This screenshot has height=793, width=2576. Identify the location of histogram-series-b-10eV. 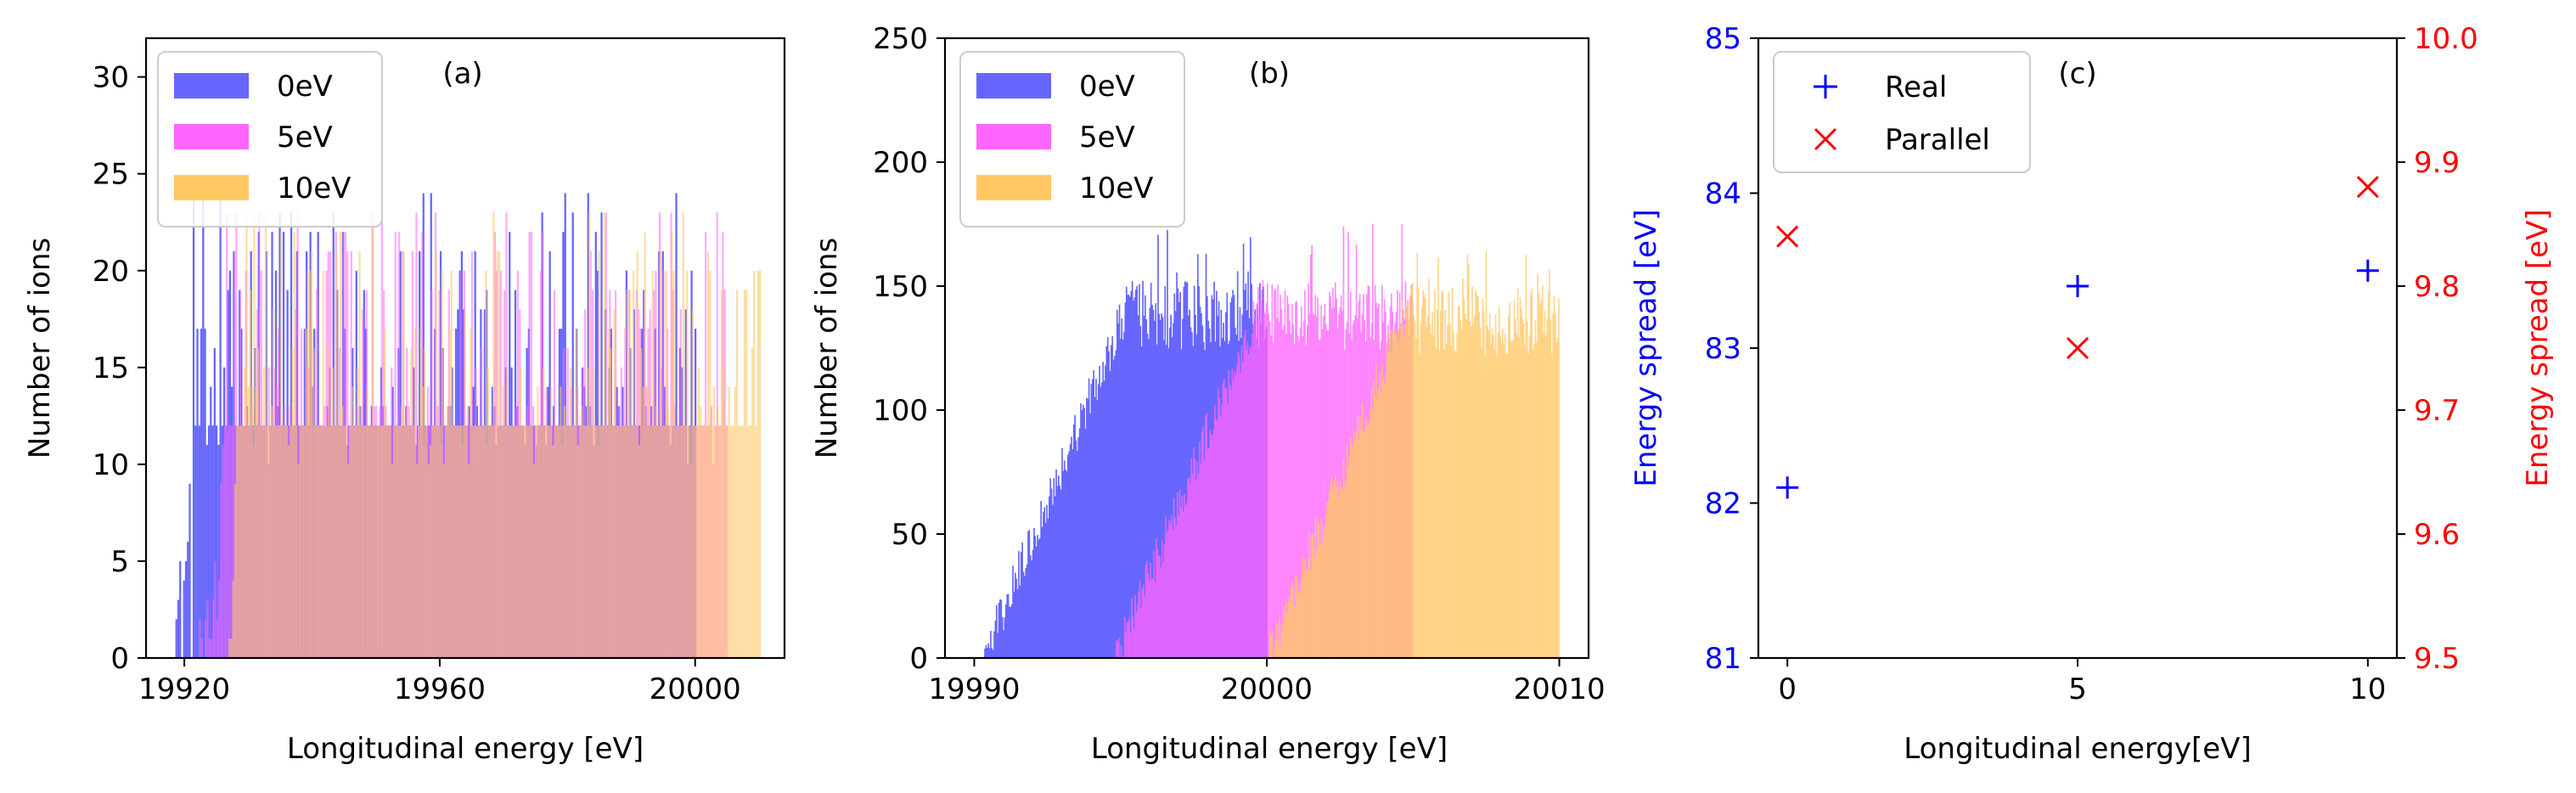
(1414, 454).